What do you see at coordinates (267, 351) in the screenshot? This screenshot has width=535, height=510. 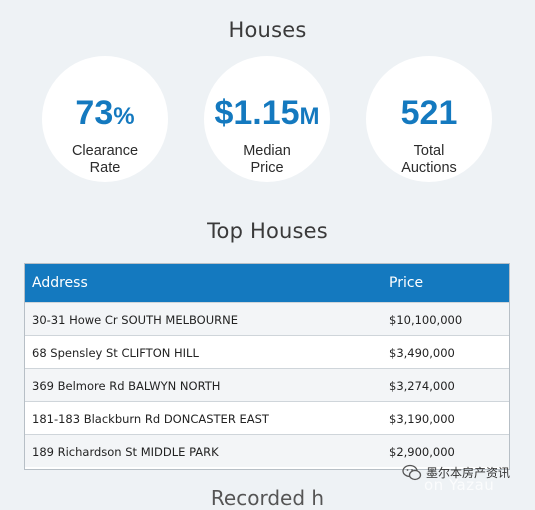 I see `table-row: 68 Spensley St CLIFTON HILL $3,490,000` at bounding box center [267, 351].